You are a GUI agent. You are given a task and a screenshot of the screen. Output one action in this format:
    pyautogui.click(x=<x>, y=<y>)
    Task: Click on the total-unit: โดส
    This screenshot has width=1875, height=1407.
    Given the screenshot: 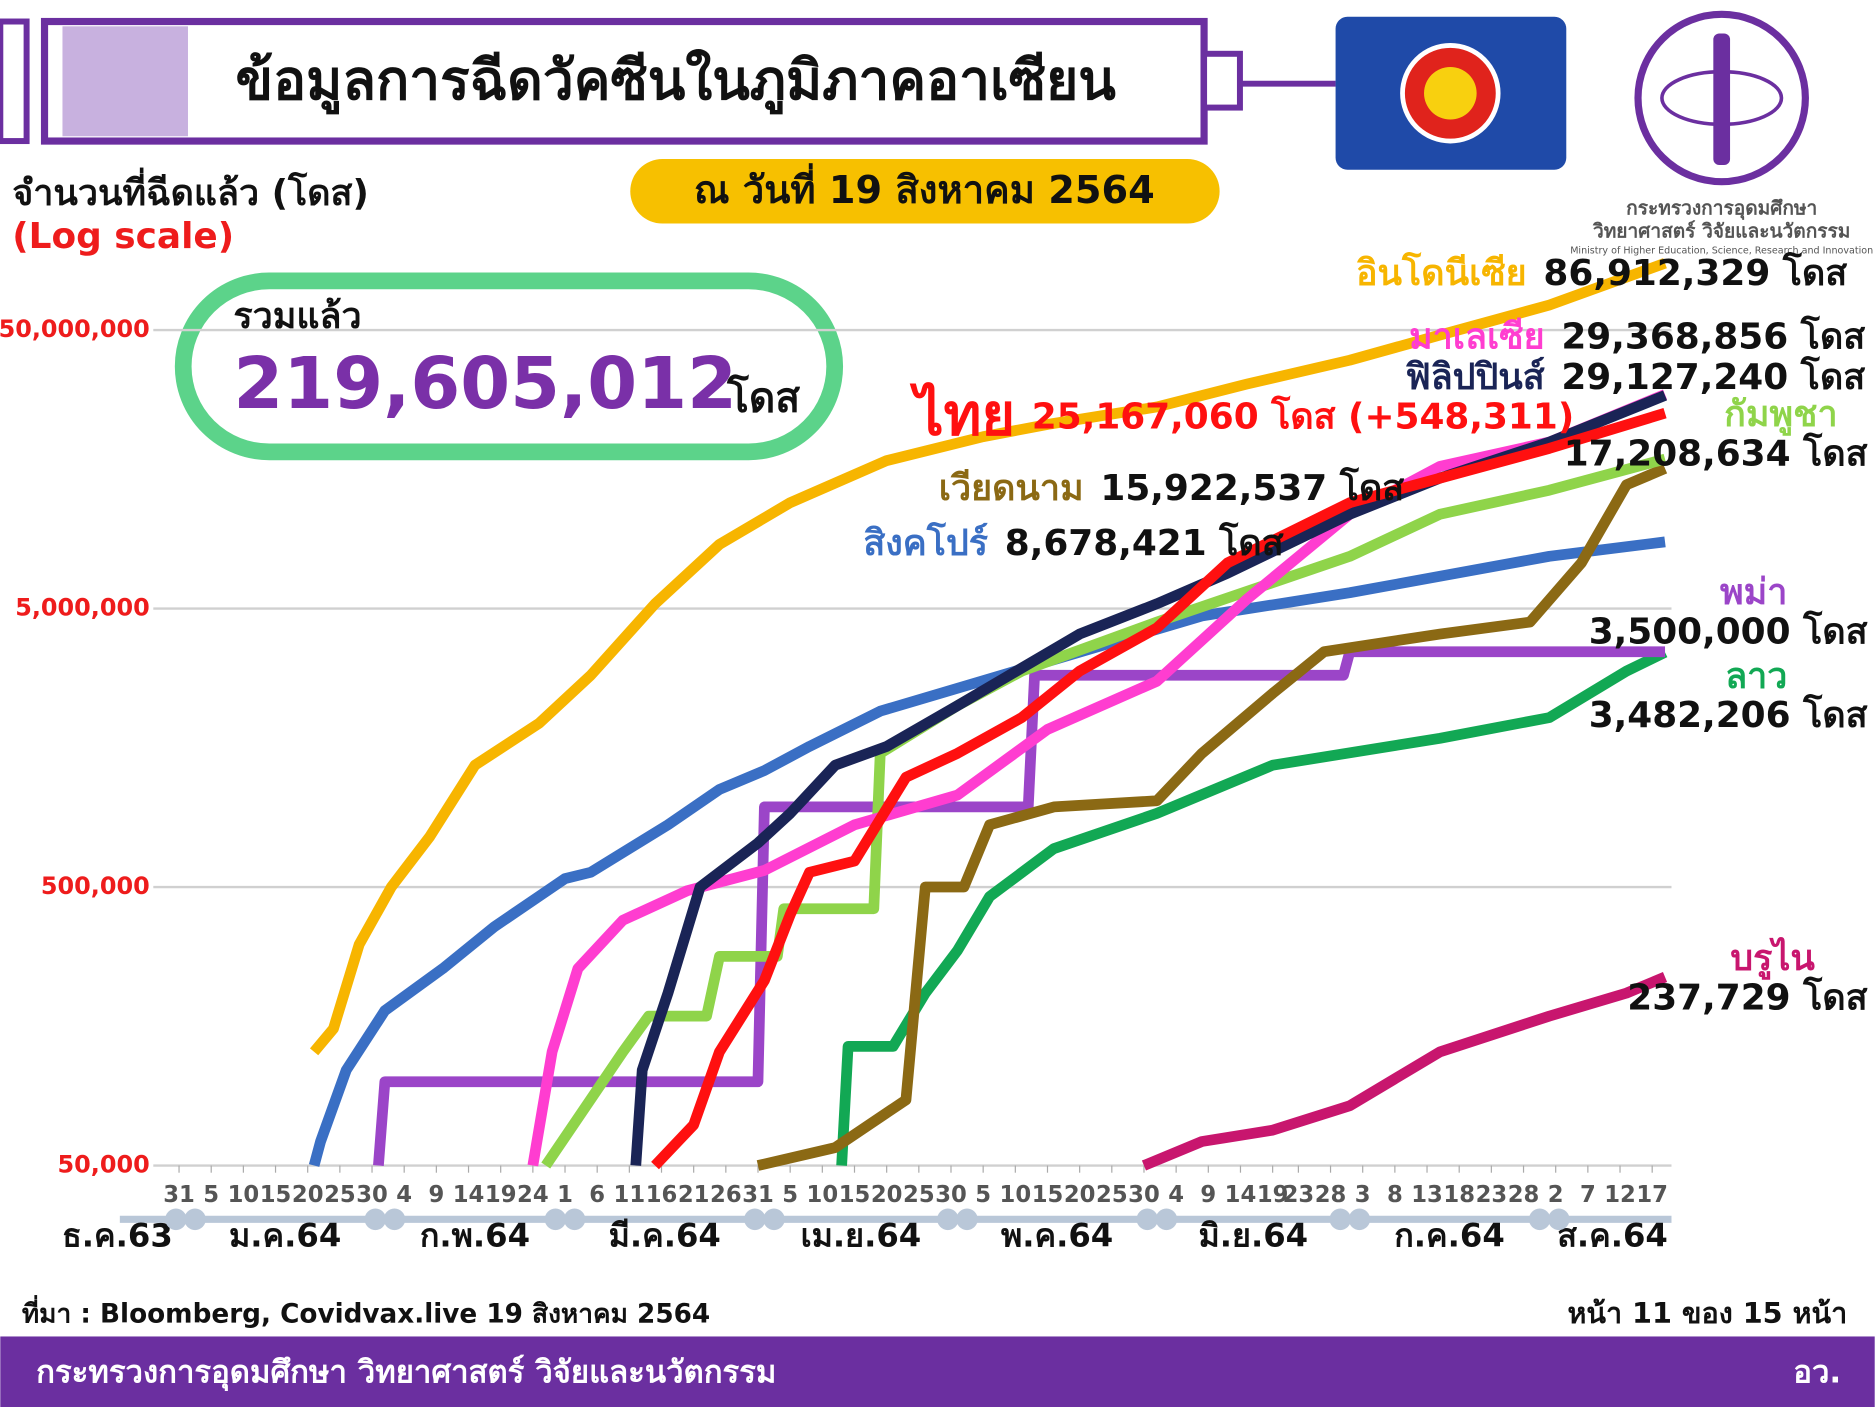 What is the action you would take?
    pyautogui.click(x=763, y=397)
    